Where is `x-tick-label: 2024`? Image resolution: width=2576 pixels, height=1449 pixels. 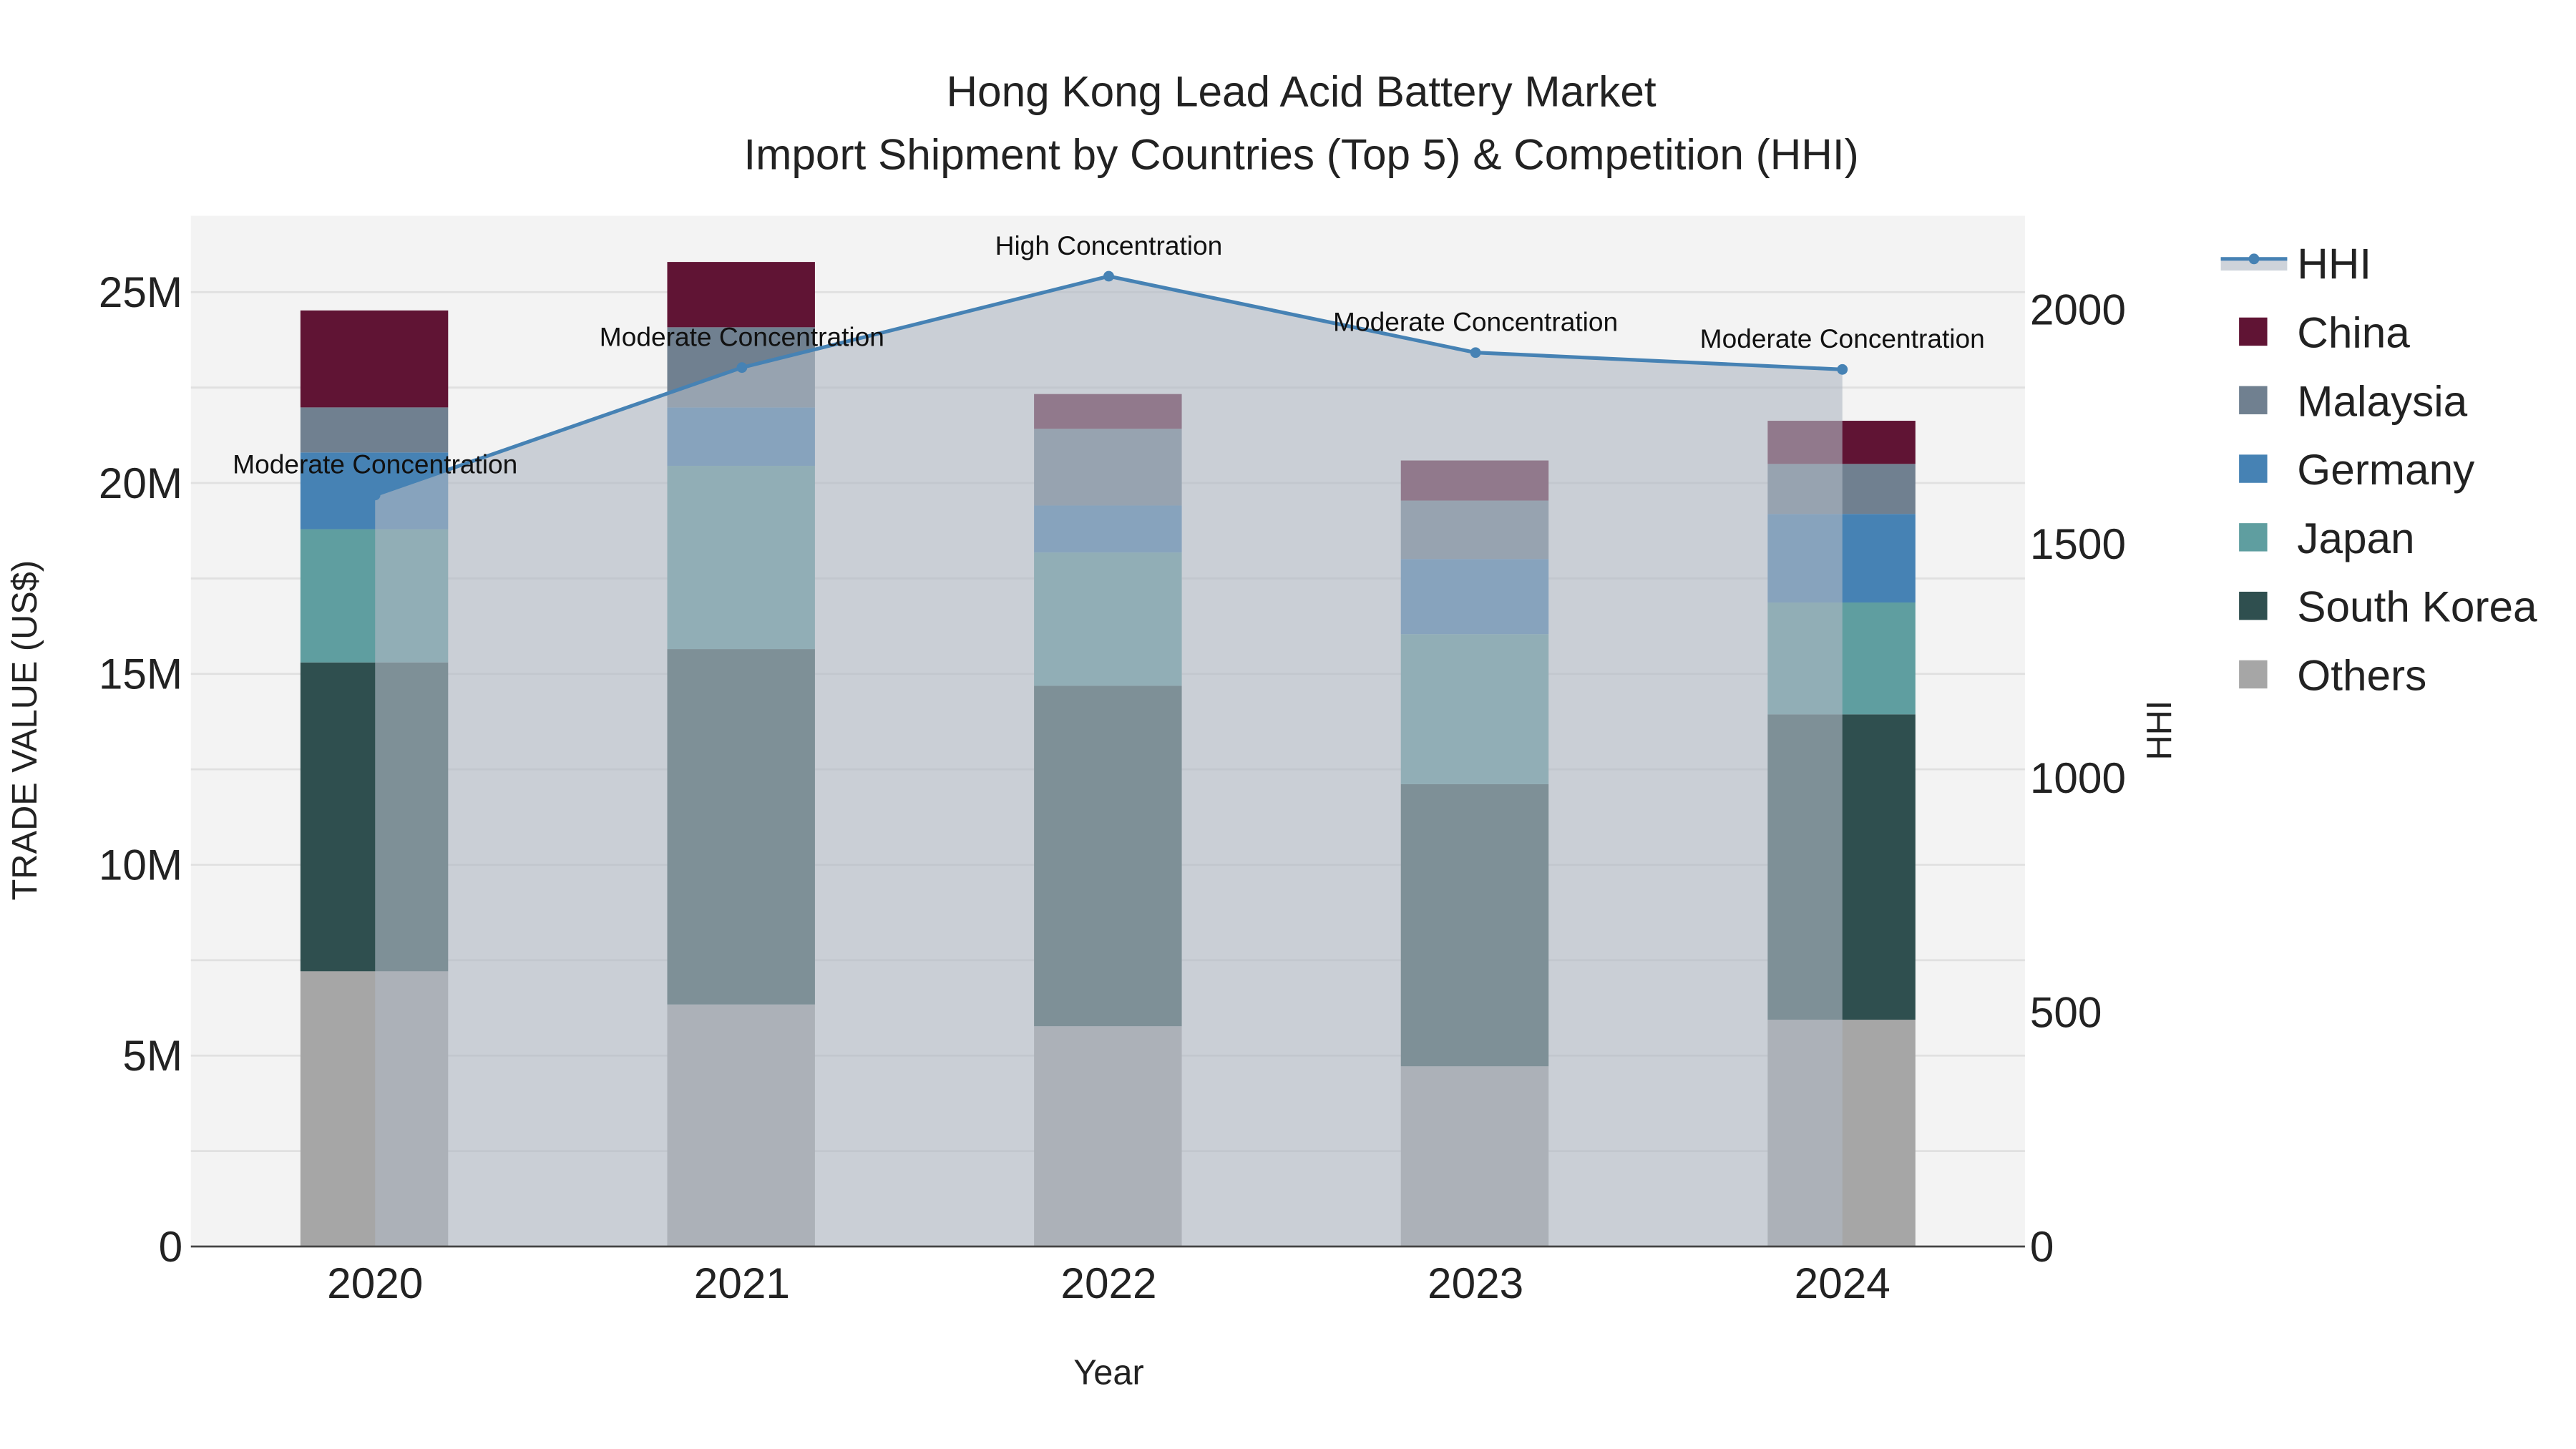
x-tick-label: 2024 is located at coordinates (1842, 1283).